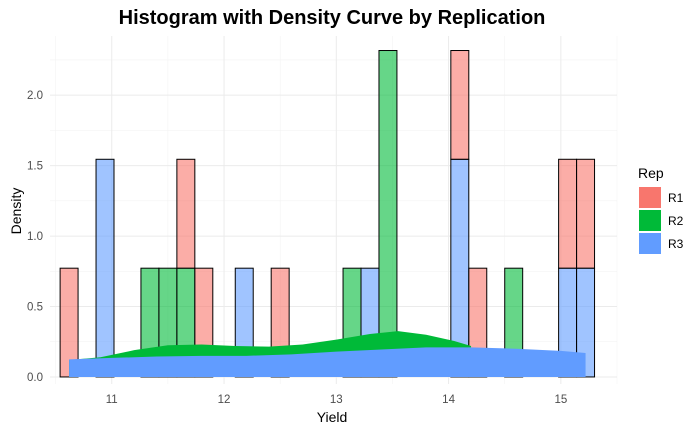 Image resolution: width=700 pixels, height=432 pixels. I want to click on x-tick-label: 12, so click(224, 400).